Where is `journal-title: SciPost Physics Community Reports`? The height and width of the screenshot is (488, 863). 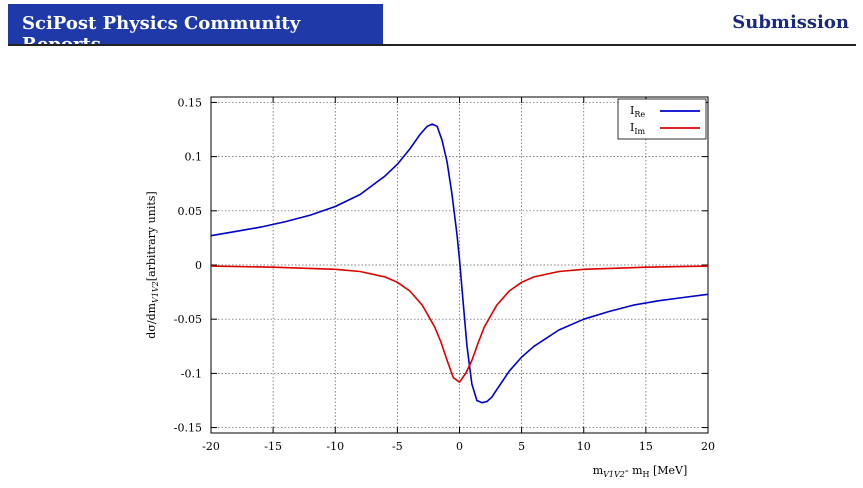 journal-title: SciPost Physics Community Reports is located at coordinates (161, 34).